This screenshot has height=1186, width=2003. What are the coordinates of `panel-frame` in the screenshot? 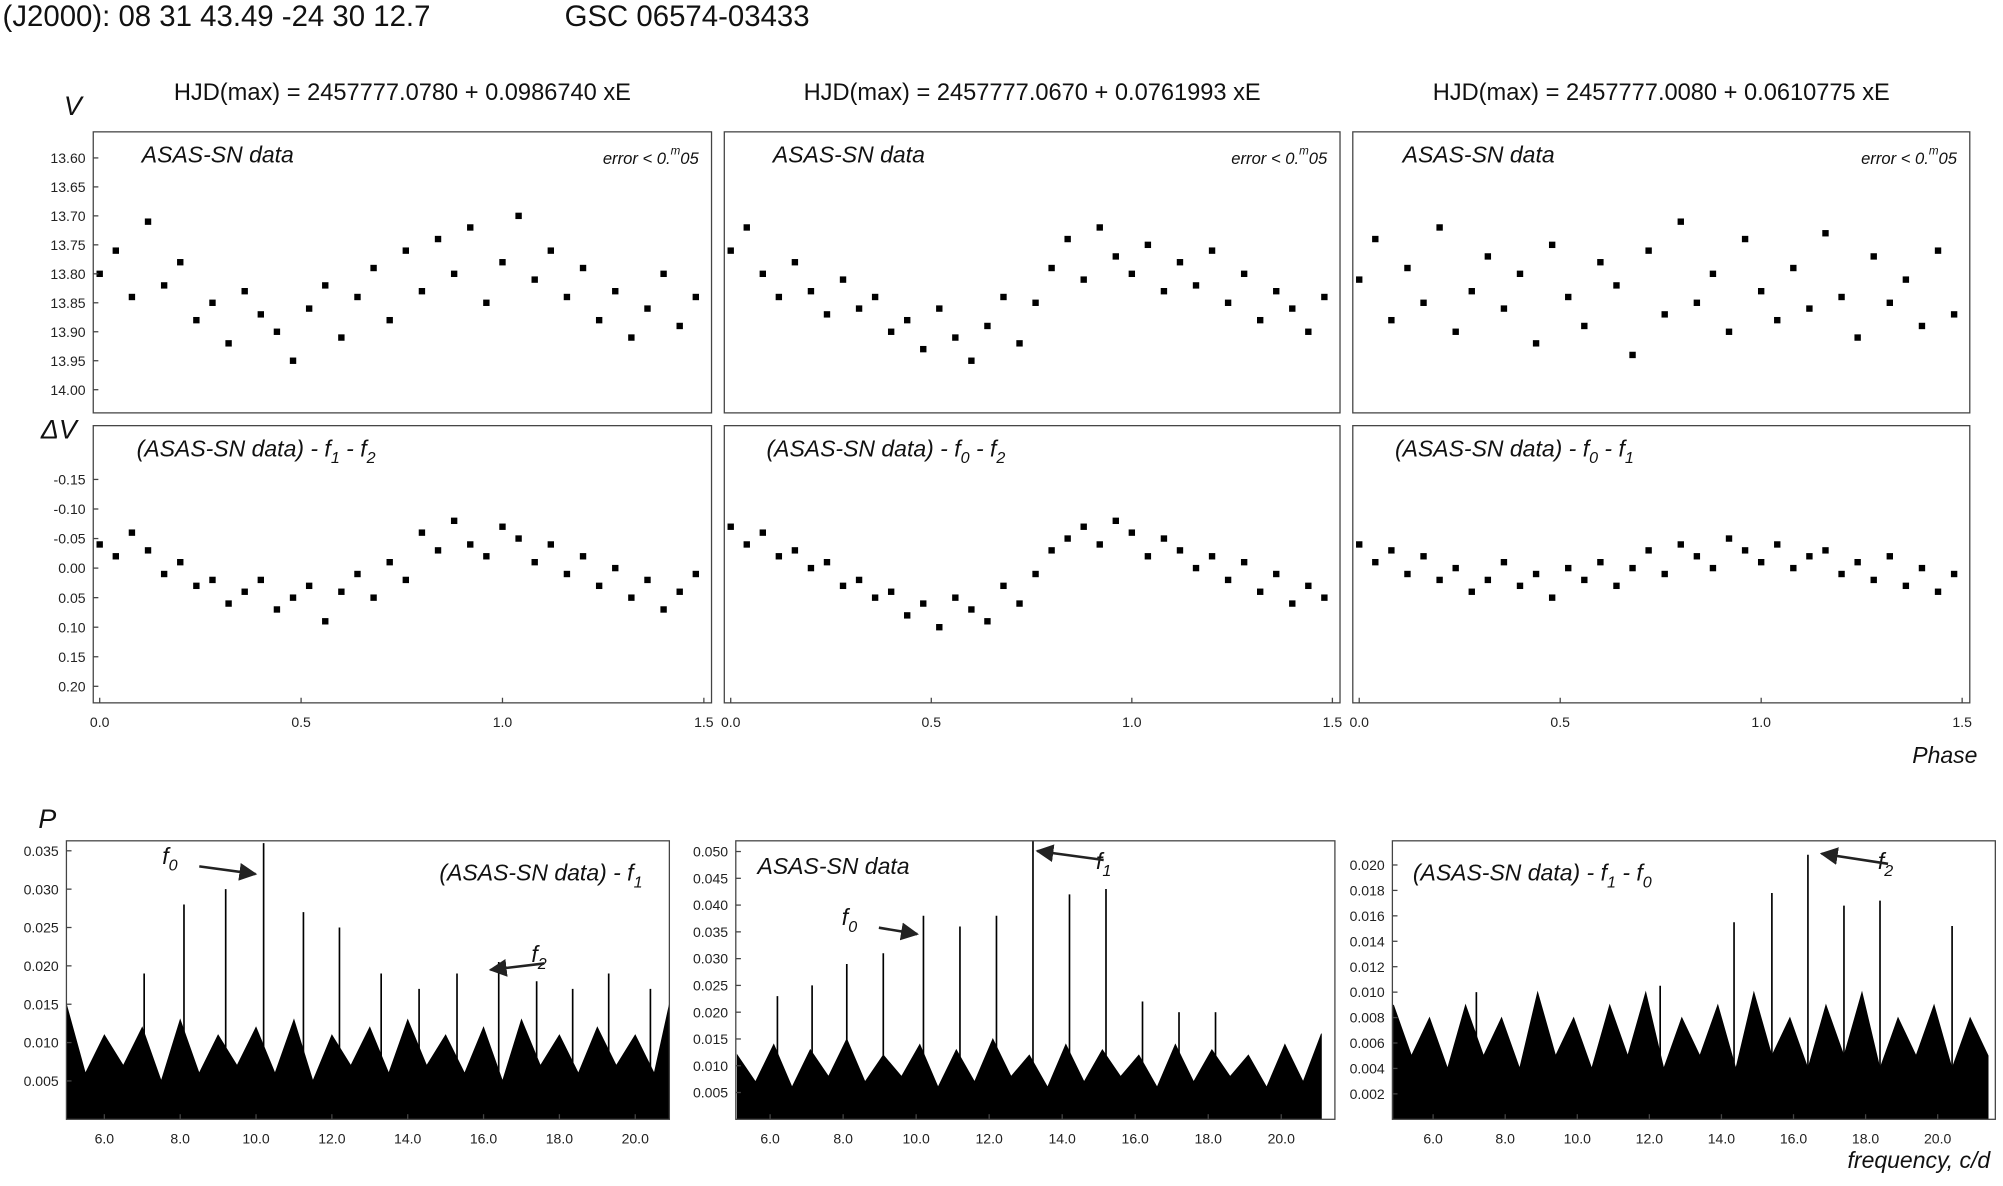 It's located at (1032, 272).